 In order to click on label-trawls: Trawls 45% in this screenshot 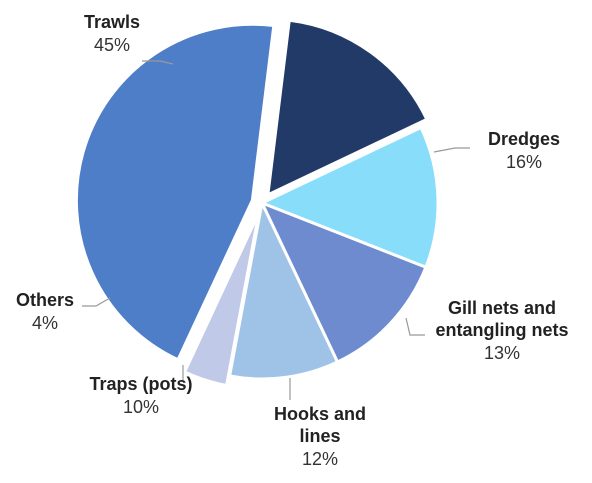, I will do `click(112, 33)`.